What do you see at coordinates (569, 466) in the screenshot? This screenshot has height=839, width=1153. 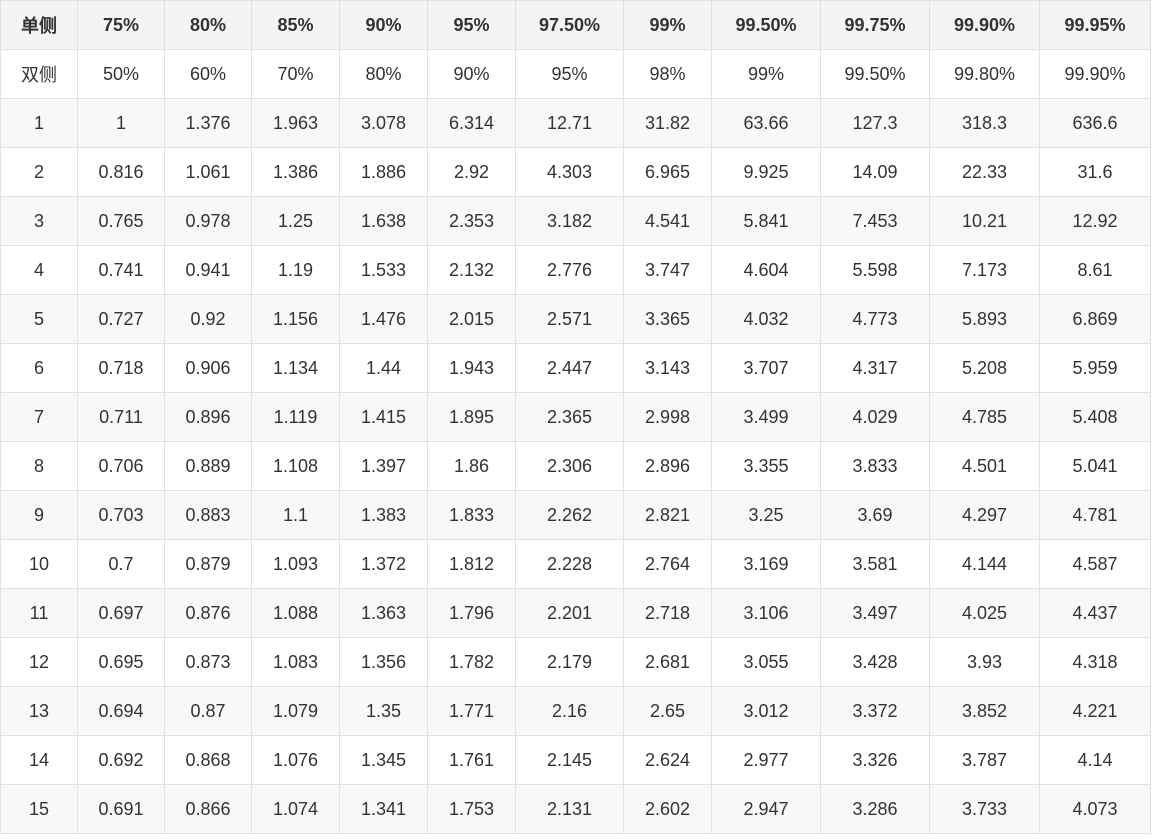 I see `table-cell: 2.306` at bounding box center [569, 466].